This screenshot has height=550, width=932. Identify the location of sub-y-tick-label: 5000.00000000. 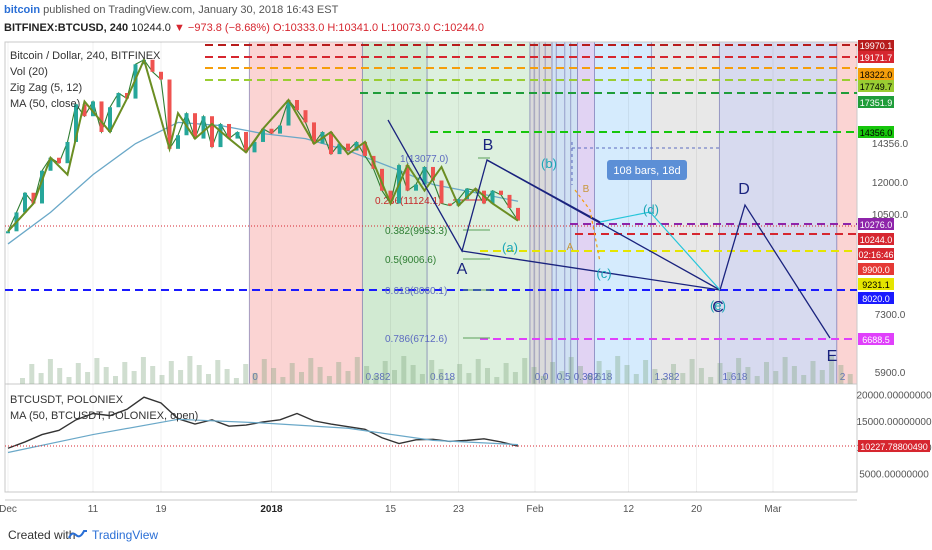
(894, 475).